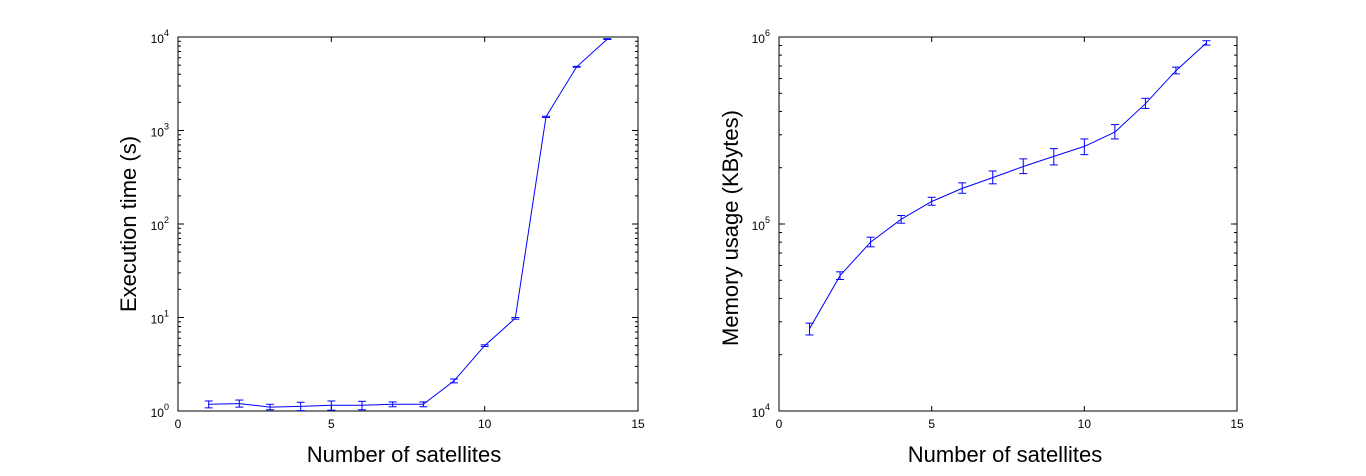 The image size is (1366, 476). Describe the element at coordinates (166, 407) in the screenshot. I see `y-tick-exponent: 0` at that location.